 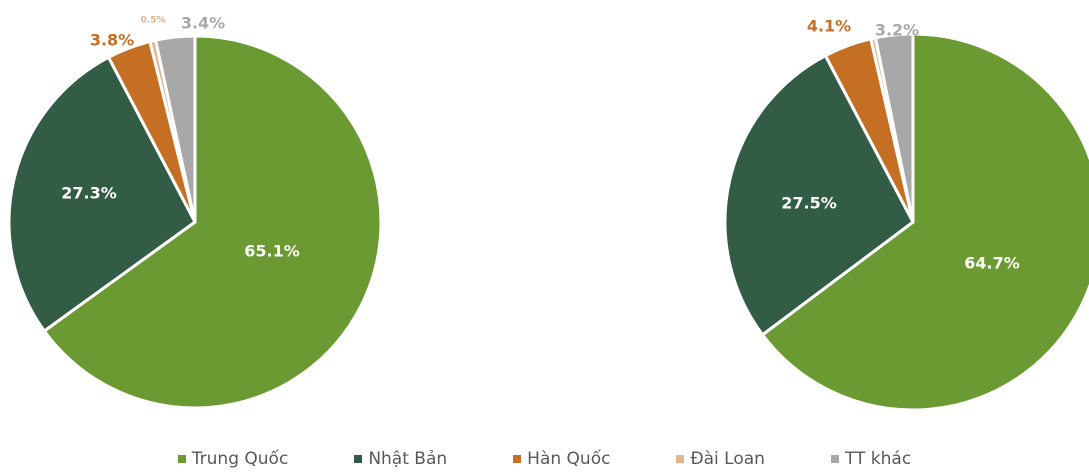 I want to click on data-label-tt-khac: 3.2%, so click(x=897, y=30).